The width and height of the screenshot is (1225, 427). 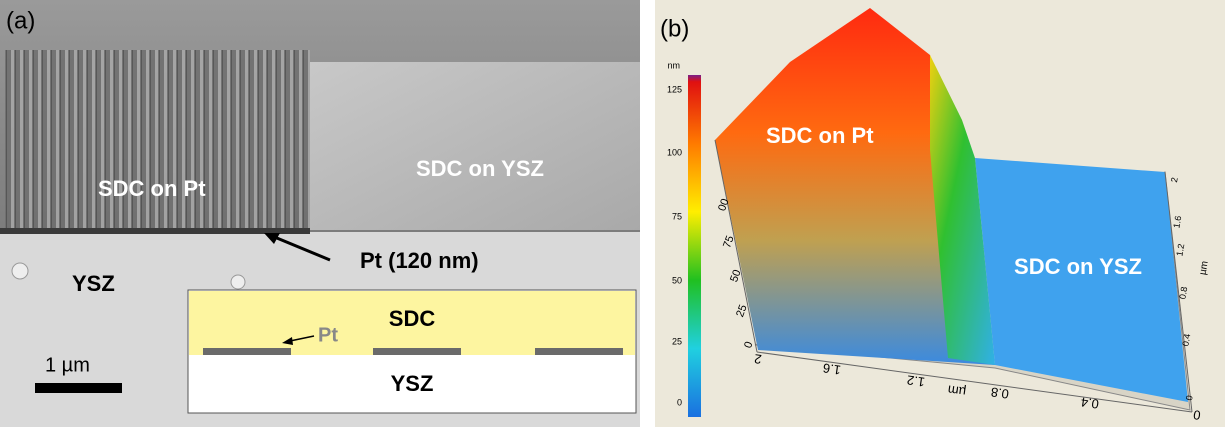 I want to click on y-tick: 2, so click(x=1174, y=180).